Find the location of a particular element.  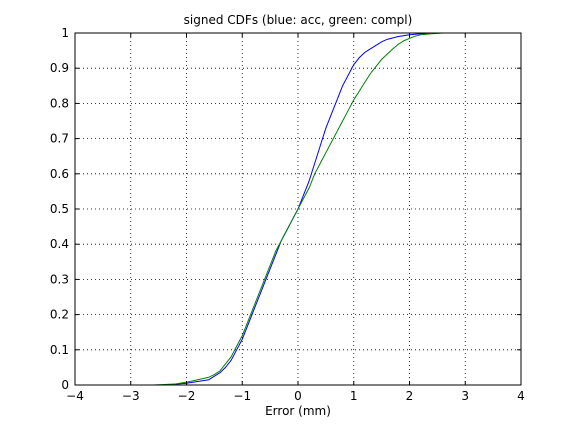

y-tick-label: 0.5 is located at coordinates (59, 209).